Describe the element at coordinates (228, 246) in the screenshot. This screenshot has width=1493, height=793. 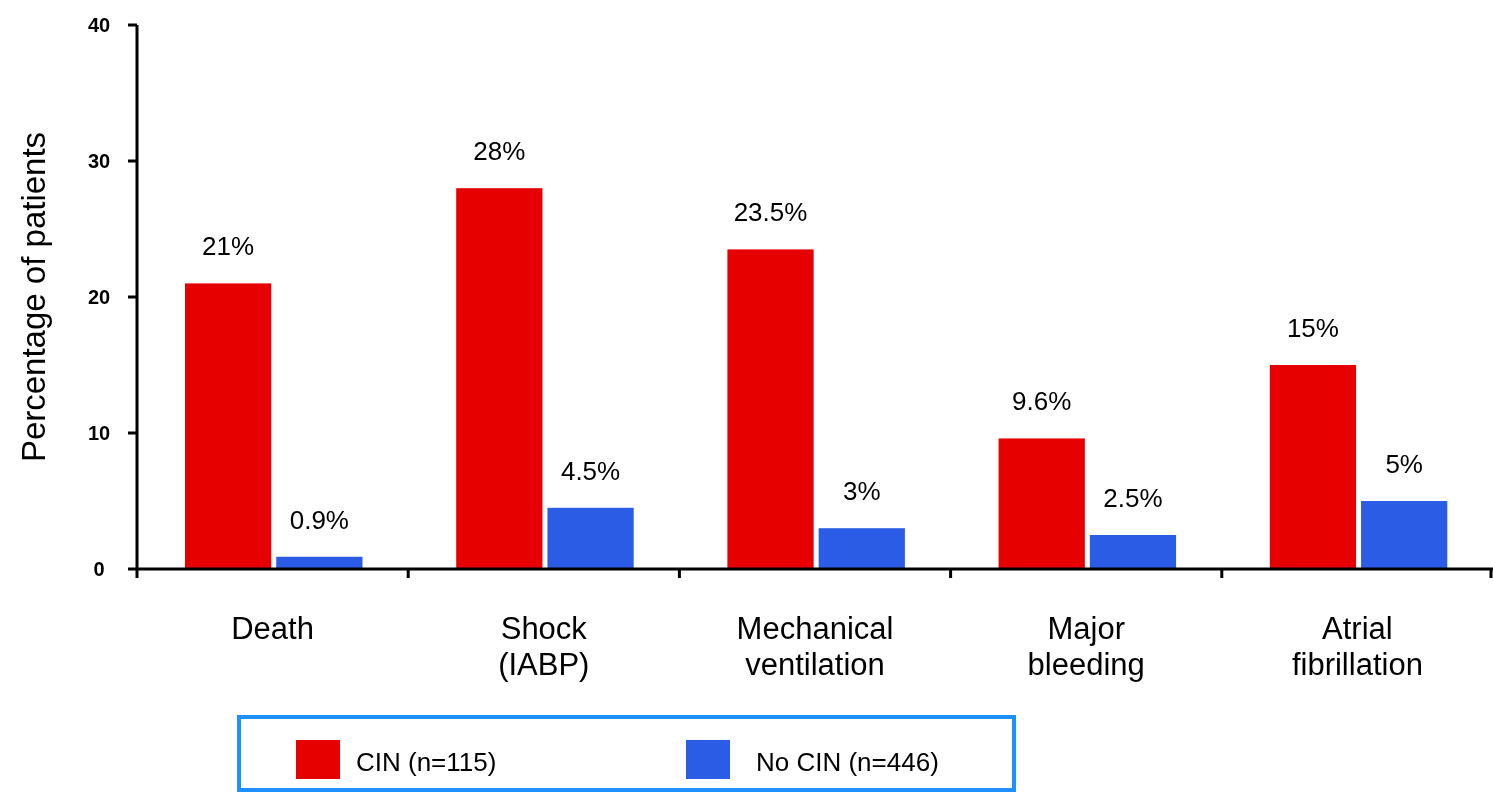
I see `data-label: 21%` at that location.